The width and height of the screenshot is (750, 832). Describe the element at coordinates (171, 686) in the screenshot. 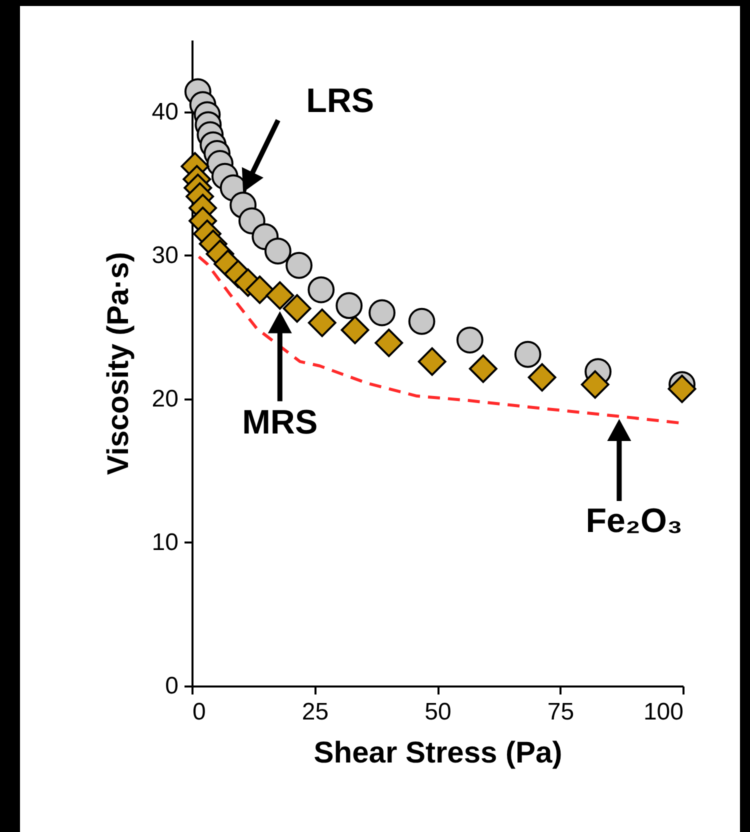

I see `y-tick-label: 0` at that location.